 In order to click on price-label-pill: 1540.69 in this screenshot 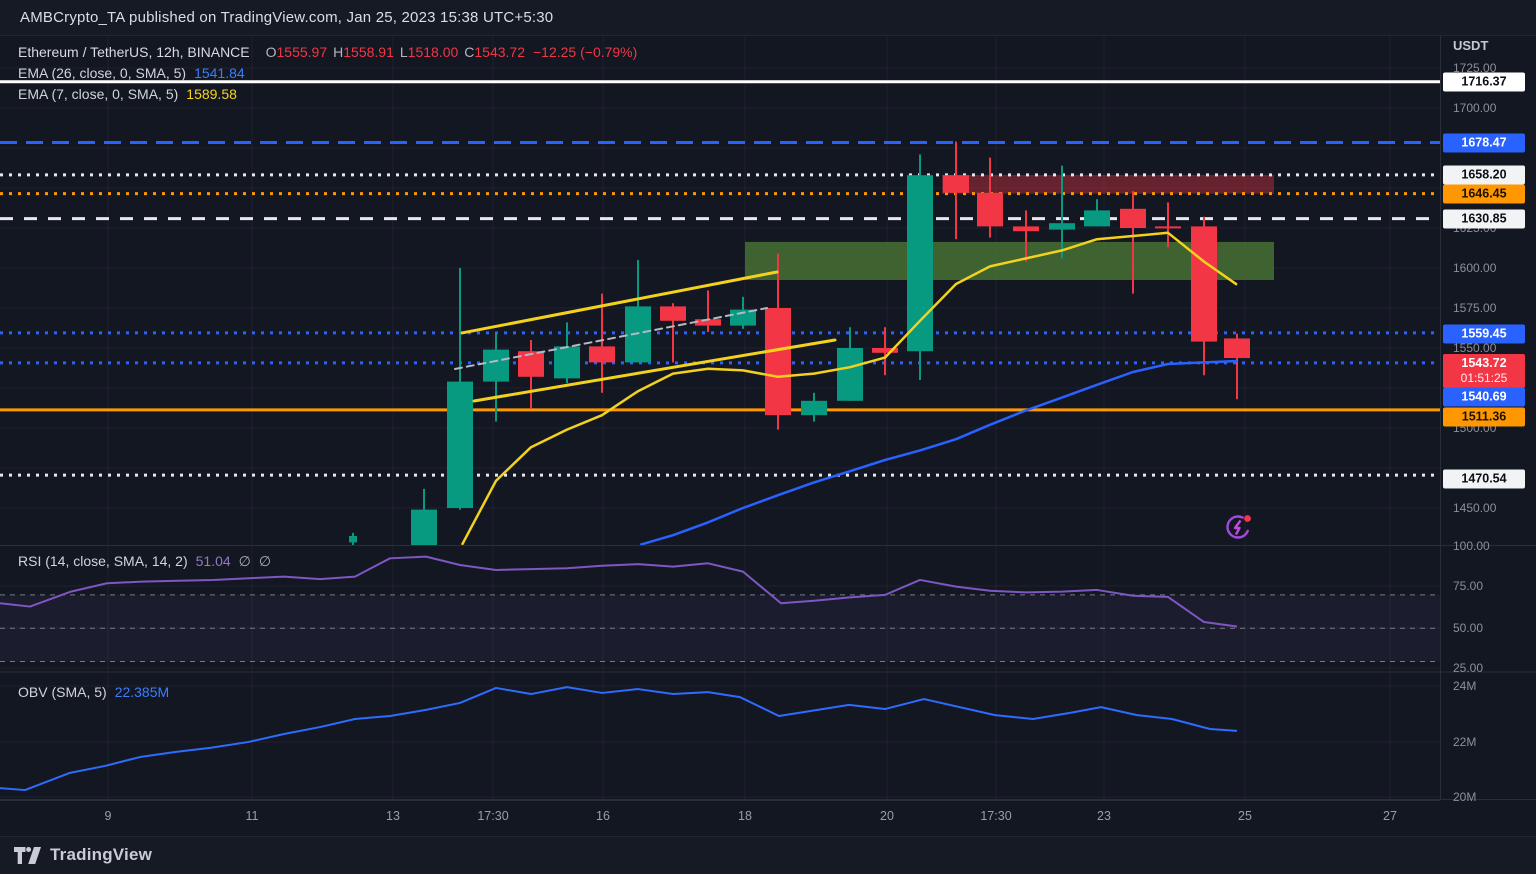, I will do `click(1484, 397)`.